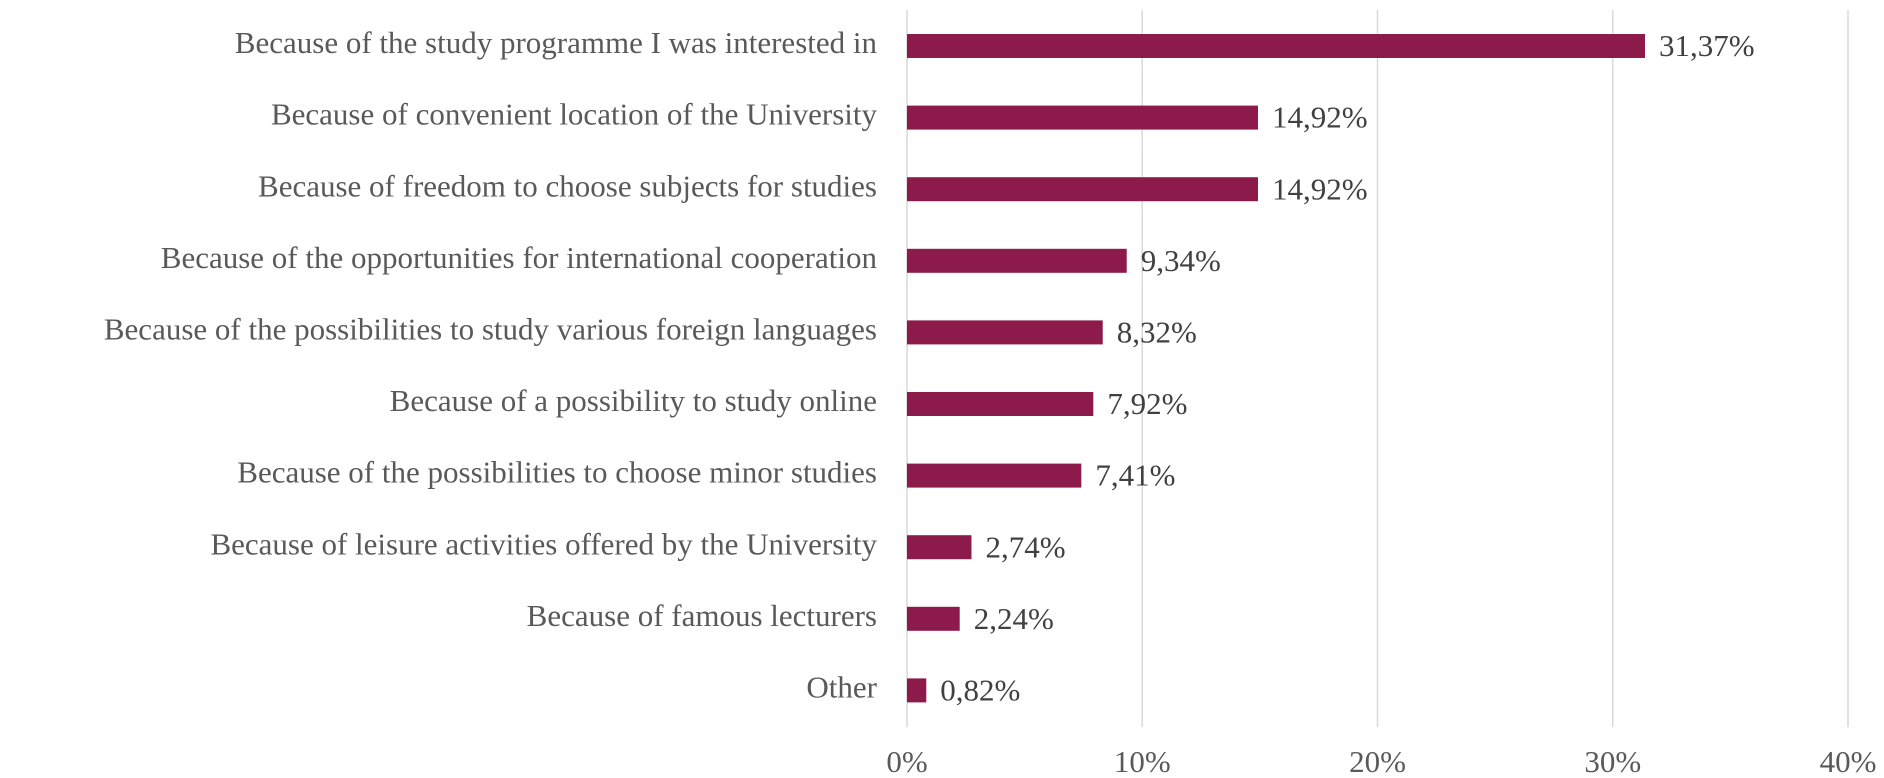 This screenshot has width=1884, height=778. I want to click on x-tick-label: 20%, so click(1377, 761).